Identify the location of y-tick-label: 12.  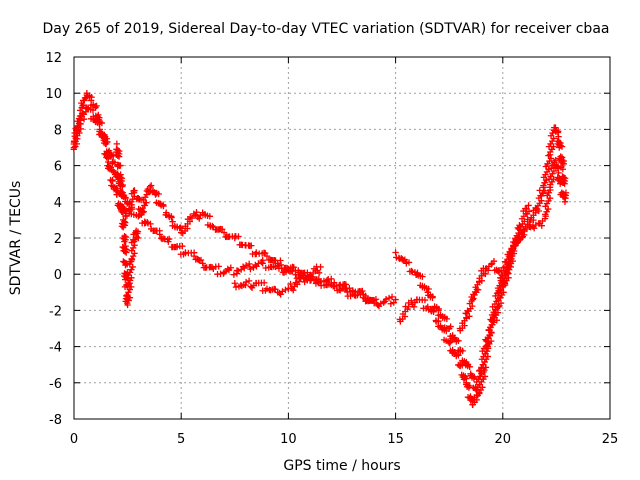
(53, 58).